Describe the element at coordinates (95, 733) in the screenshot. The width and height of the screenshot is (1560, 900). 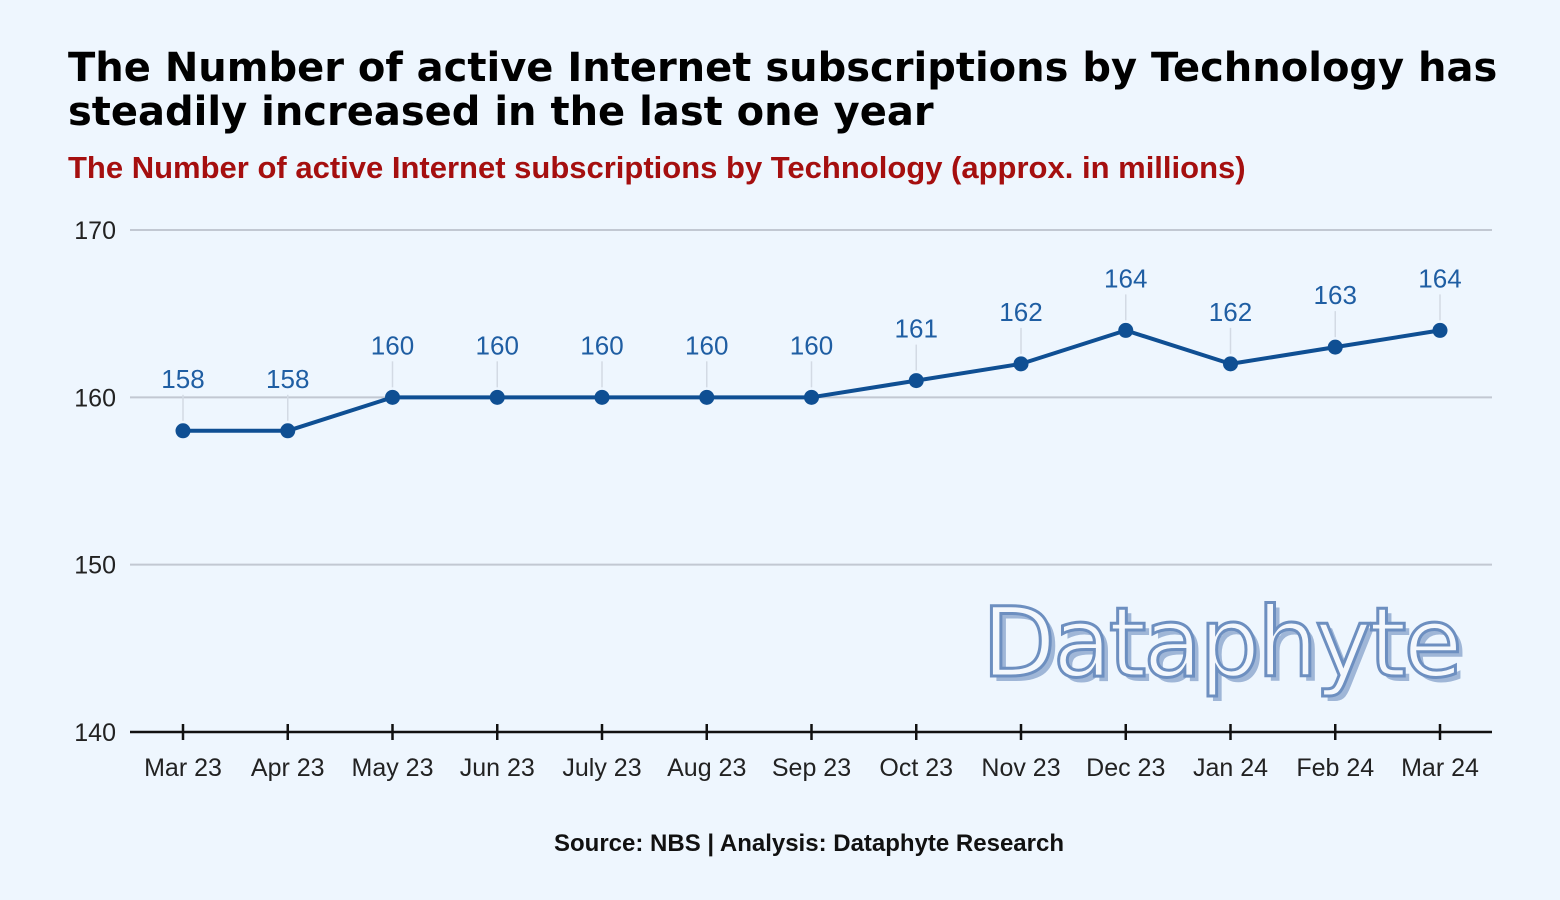
I see `y-tick-label: 140` at that location.